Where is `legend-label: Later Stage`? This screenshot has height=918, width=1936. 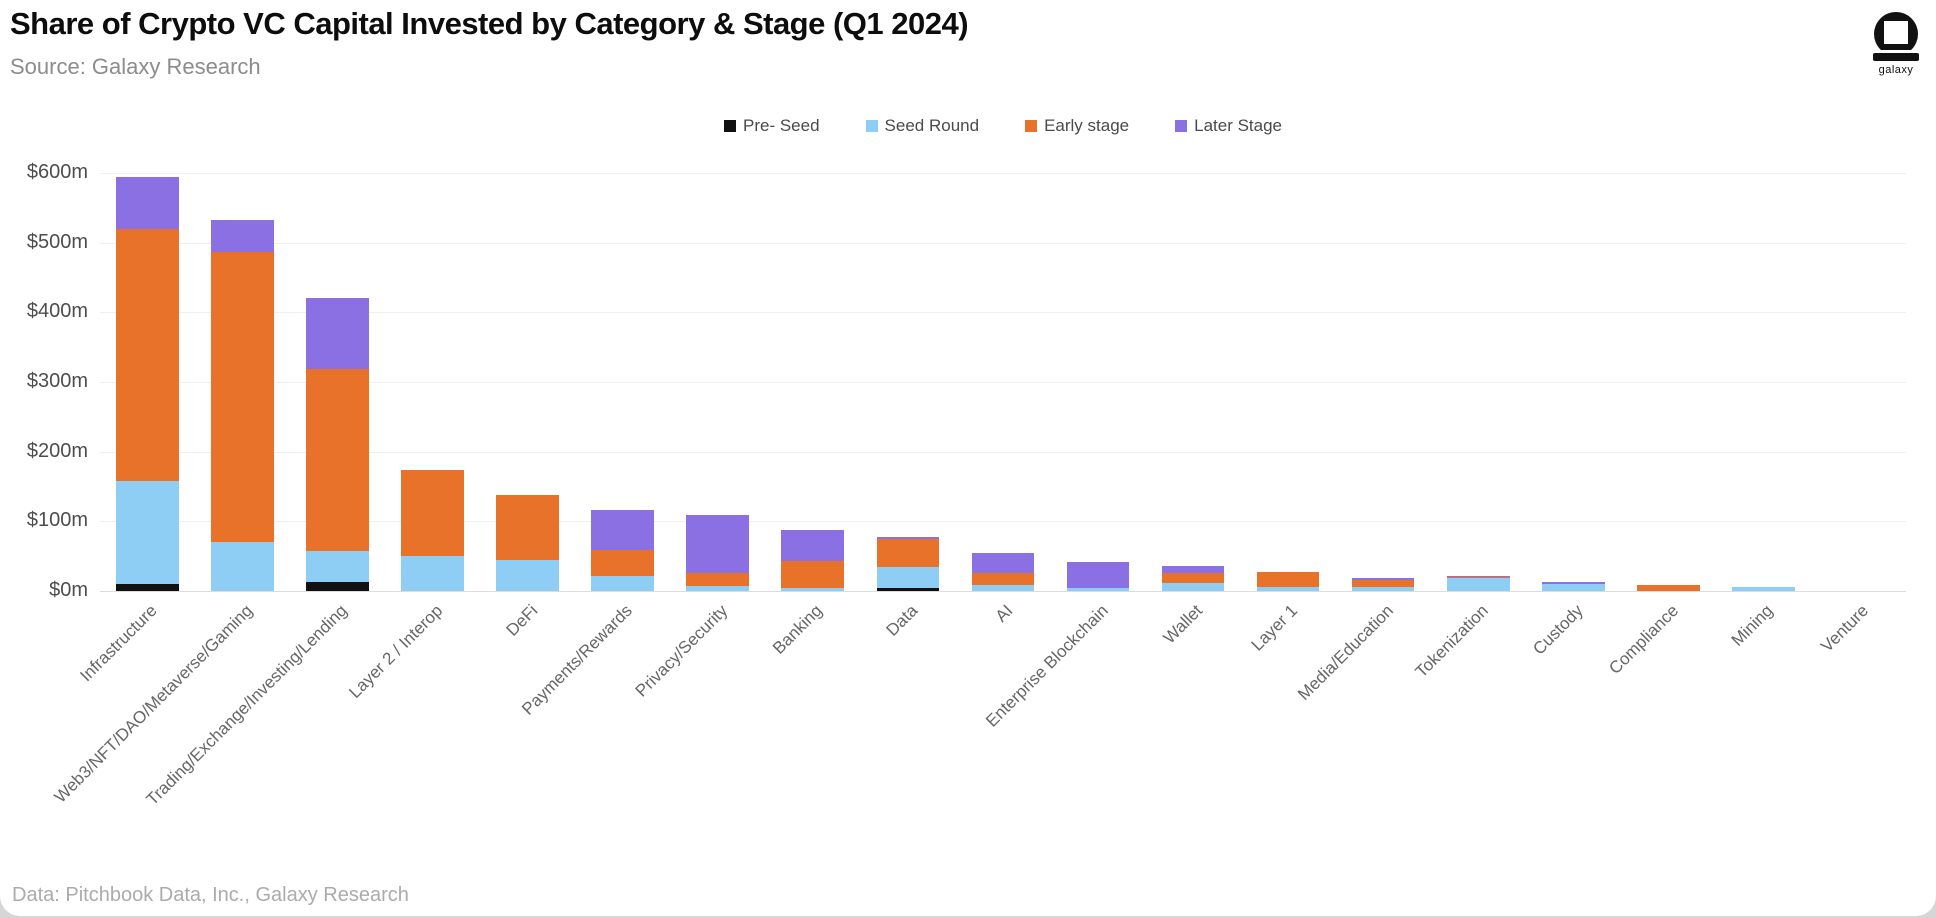
legend-label: Later Stage is located at coordinates (1238, 125).